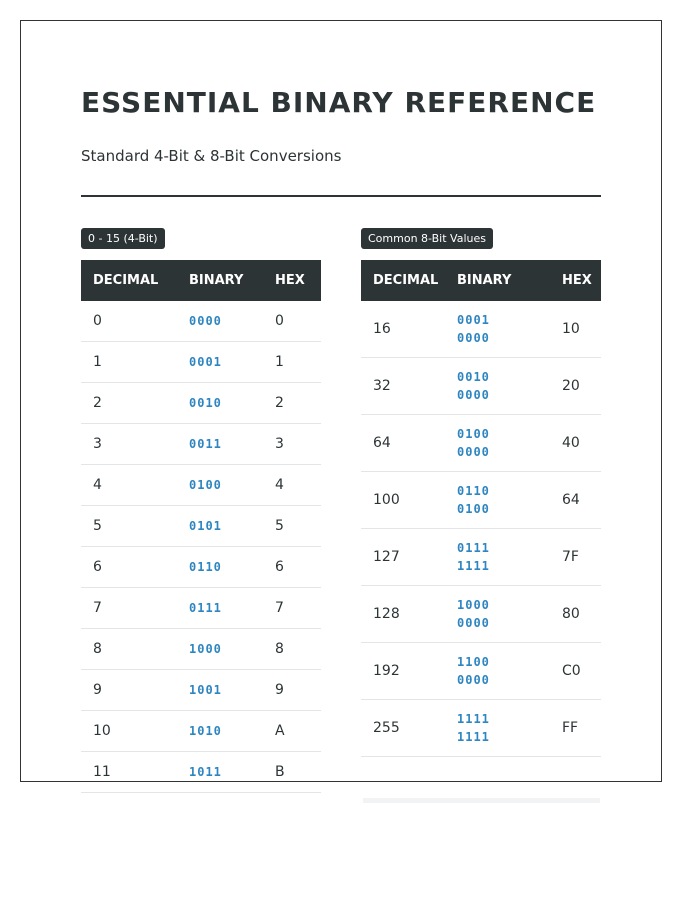 This screenshot has width=700, height=900. Describe the element at coordinates (403, 386) in the screenshot. I see `decimal-cell: 32` at that location.